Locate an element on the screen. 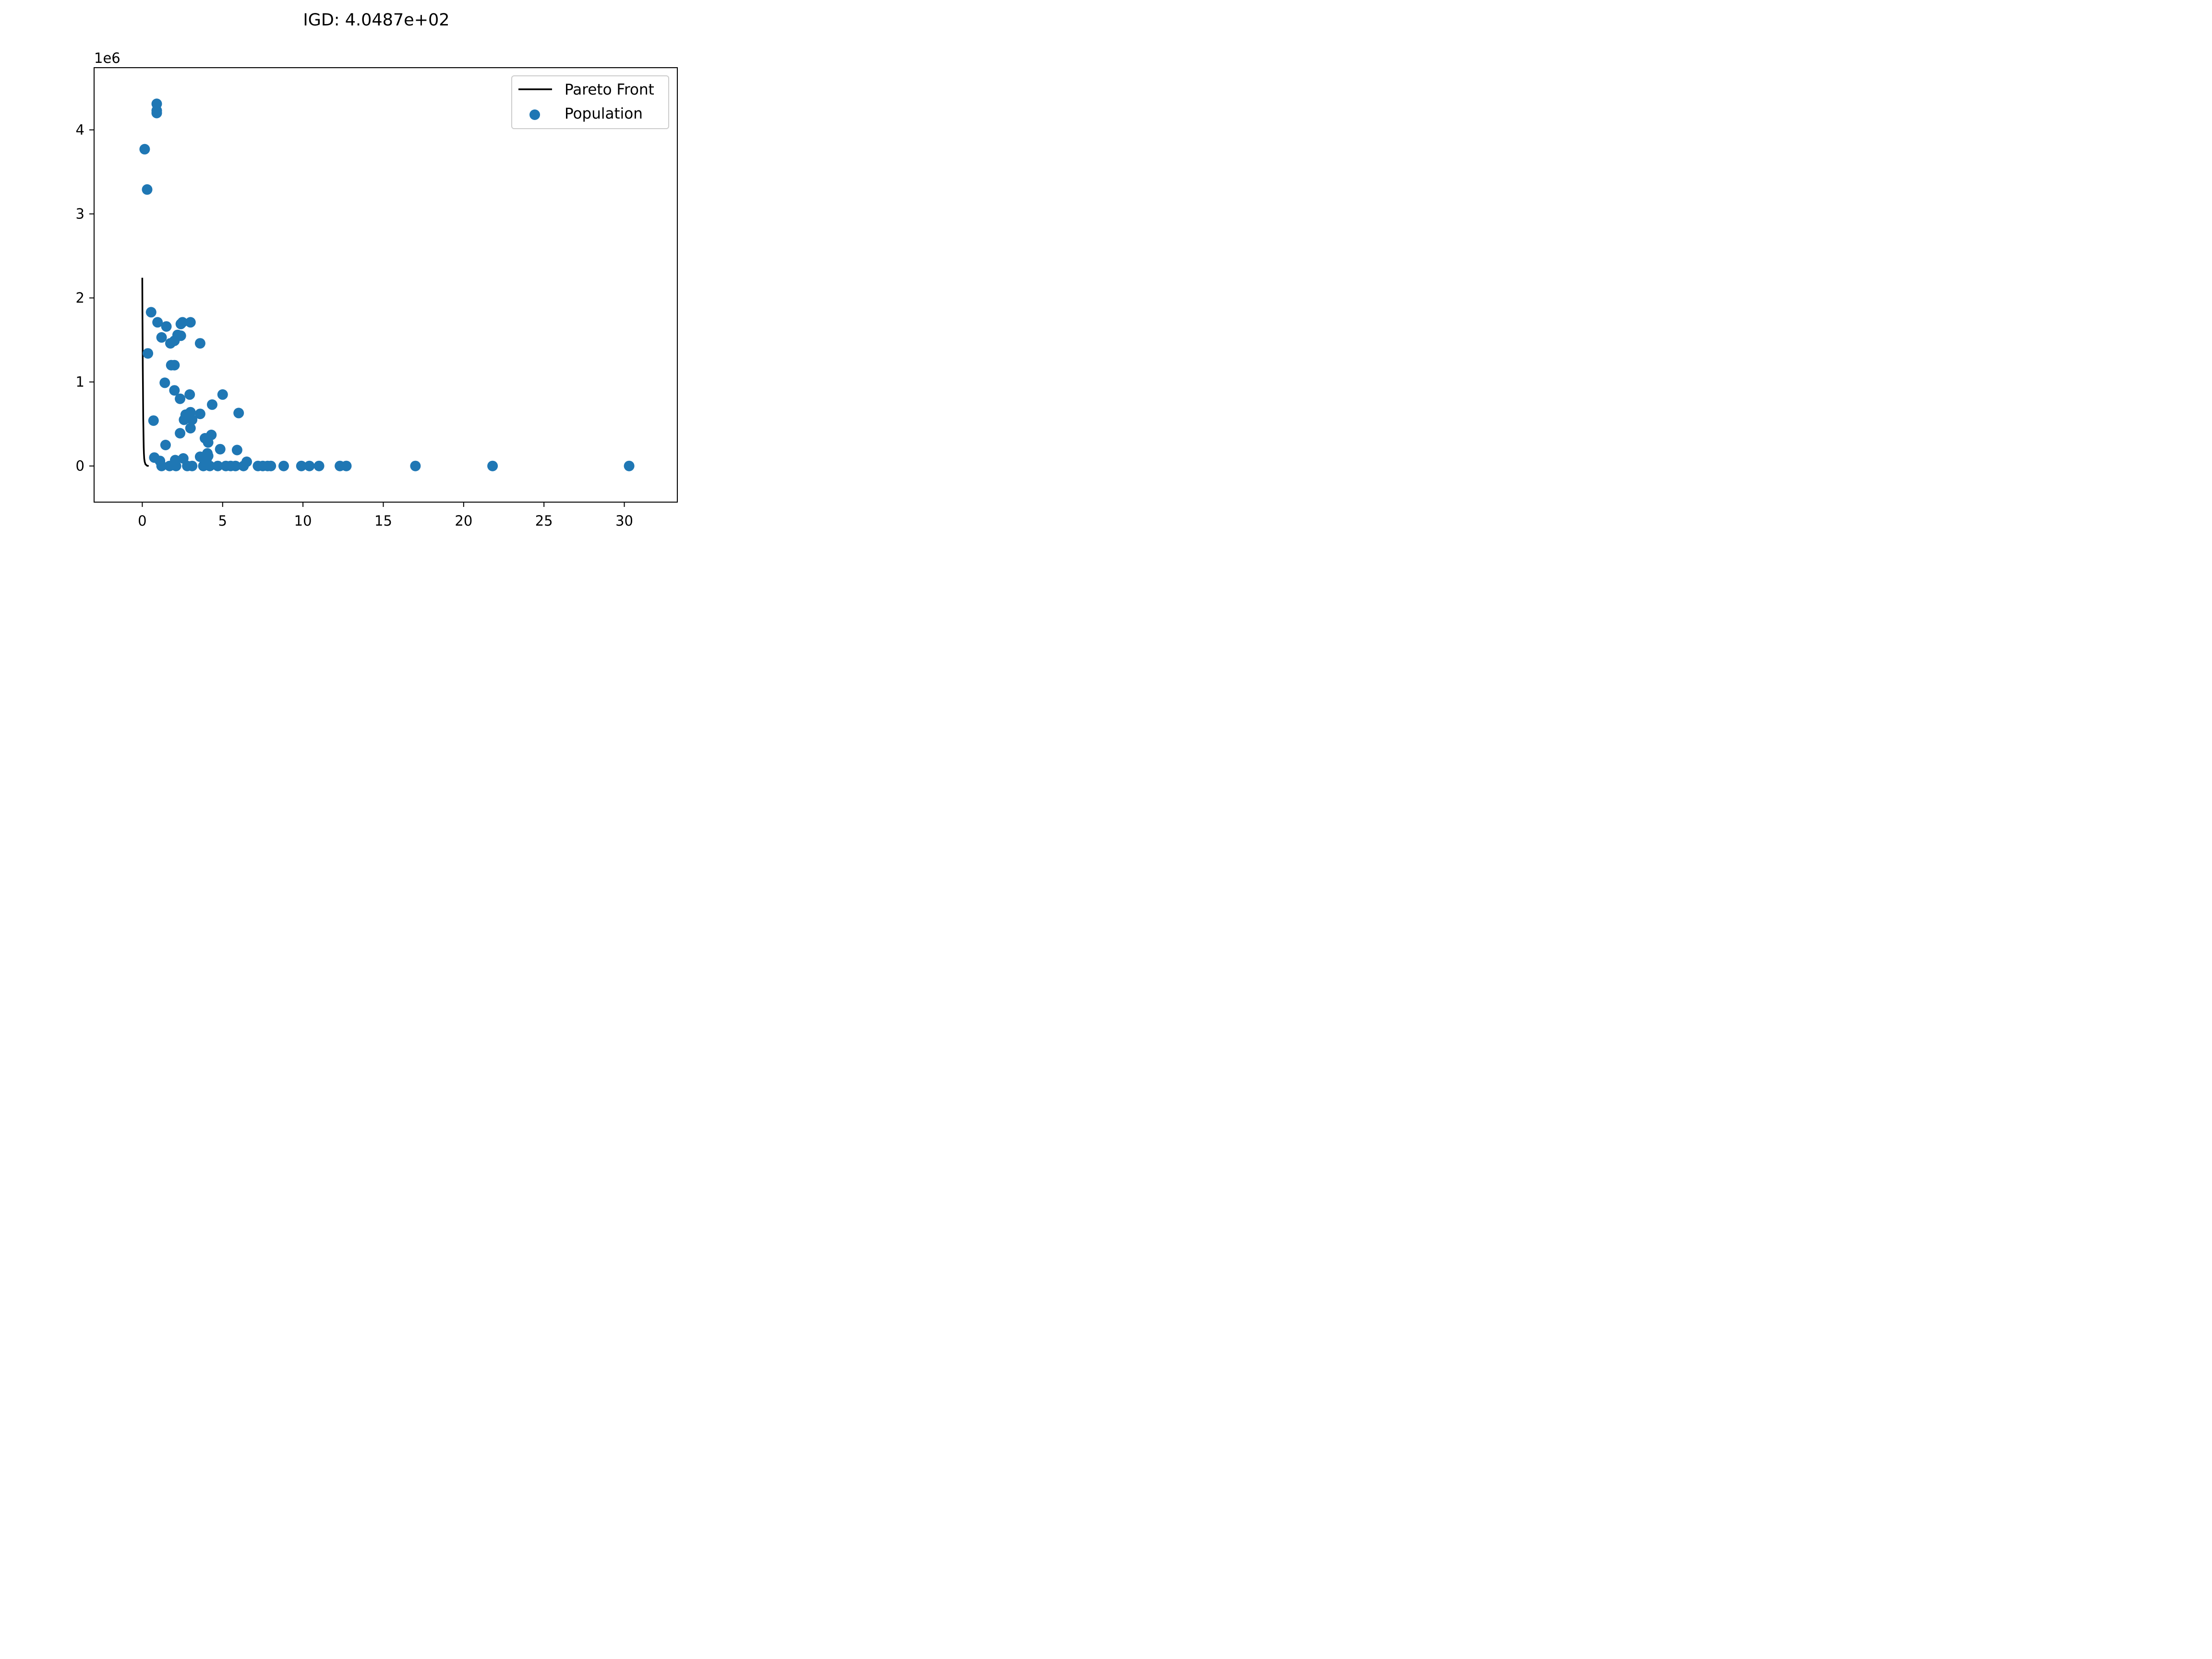  y-axis: 0 1 2 3 4 is located at coordinates (85, 298).